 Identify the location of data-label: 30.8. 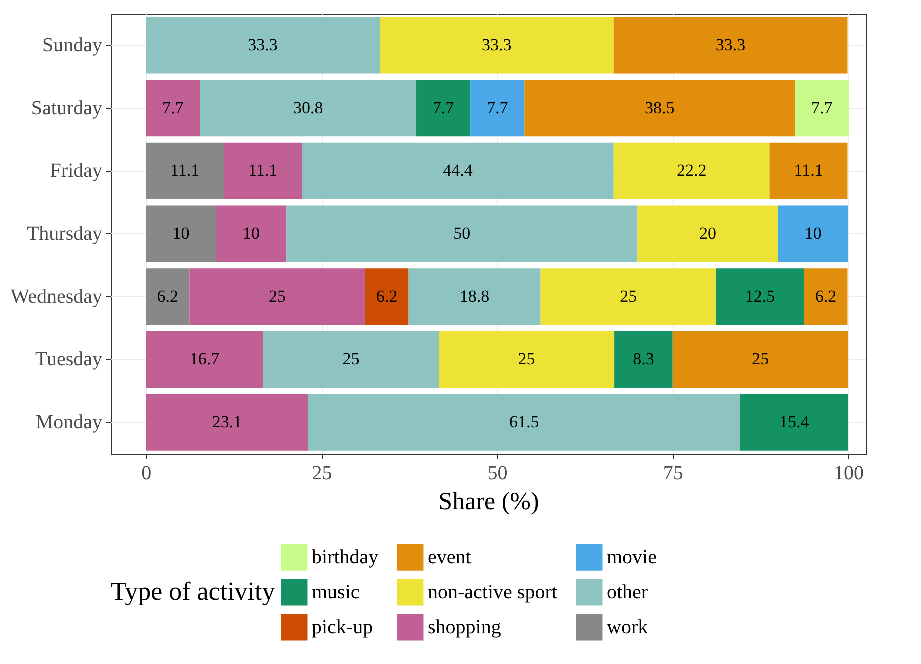
(308, 108).